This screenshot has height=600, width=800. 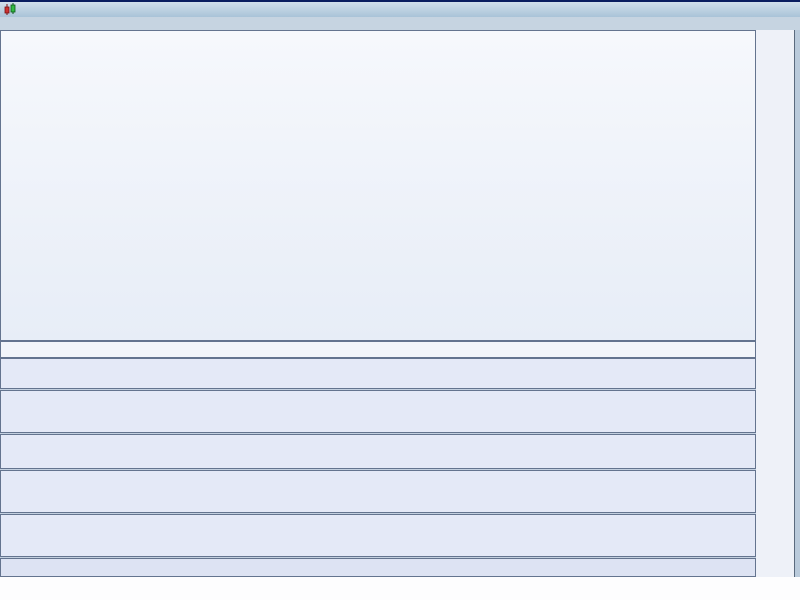 I want to click on macd-panel, so click(x=378, y=411).